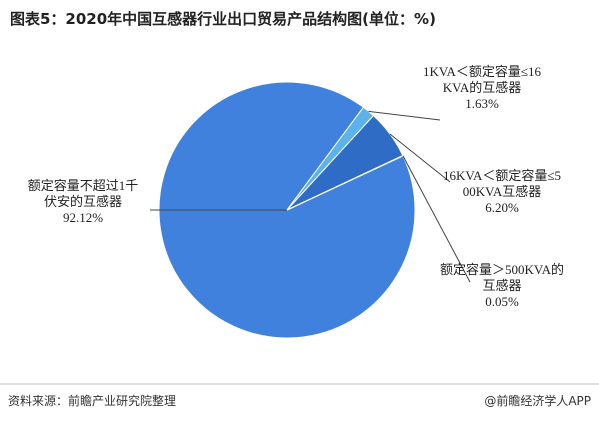  What do you see at coordinates (83, 193) in the screenshot?
I see `category-label: 额定容量不超过1千伏安的互感器` at bounding box center [83, 193].